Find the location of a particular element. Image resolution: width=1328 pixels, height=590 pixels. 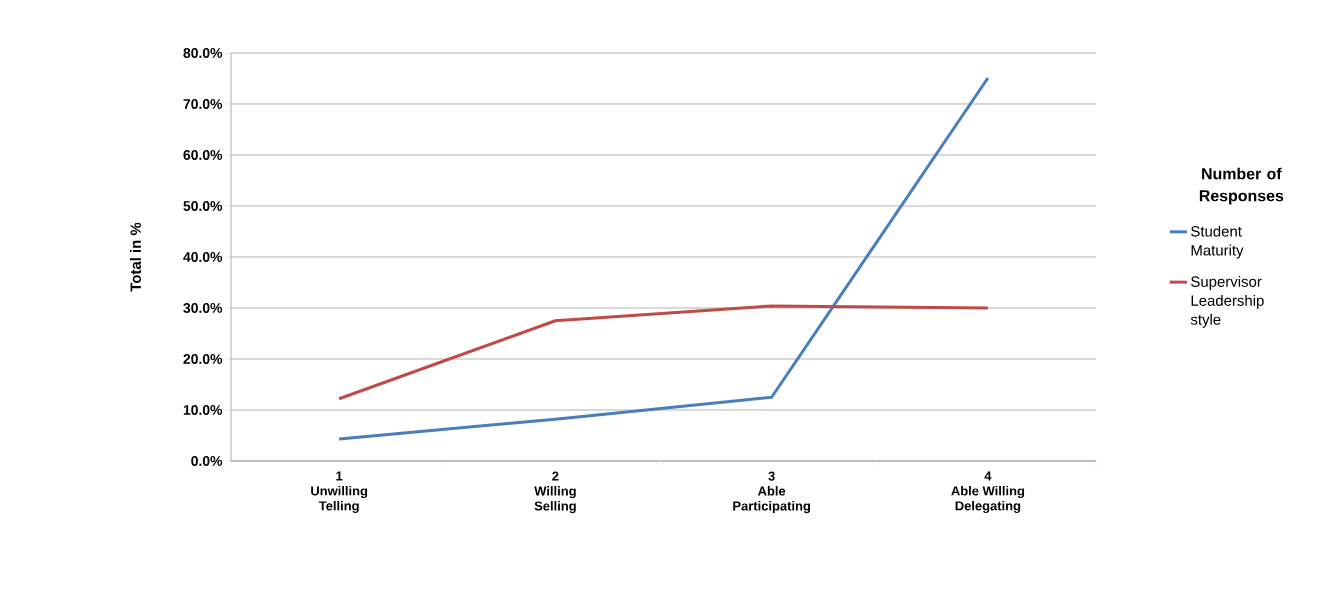

y-tick-label: 80.0% is located at coordinates (203, 53).